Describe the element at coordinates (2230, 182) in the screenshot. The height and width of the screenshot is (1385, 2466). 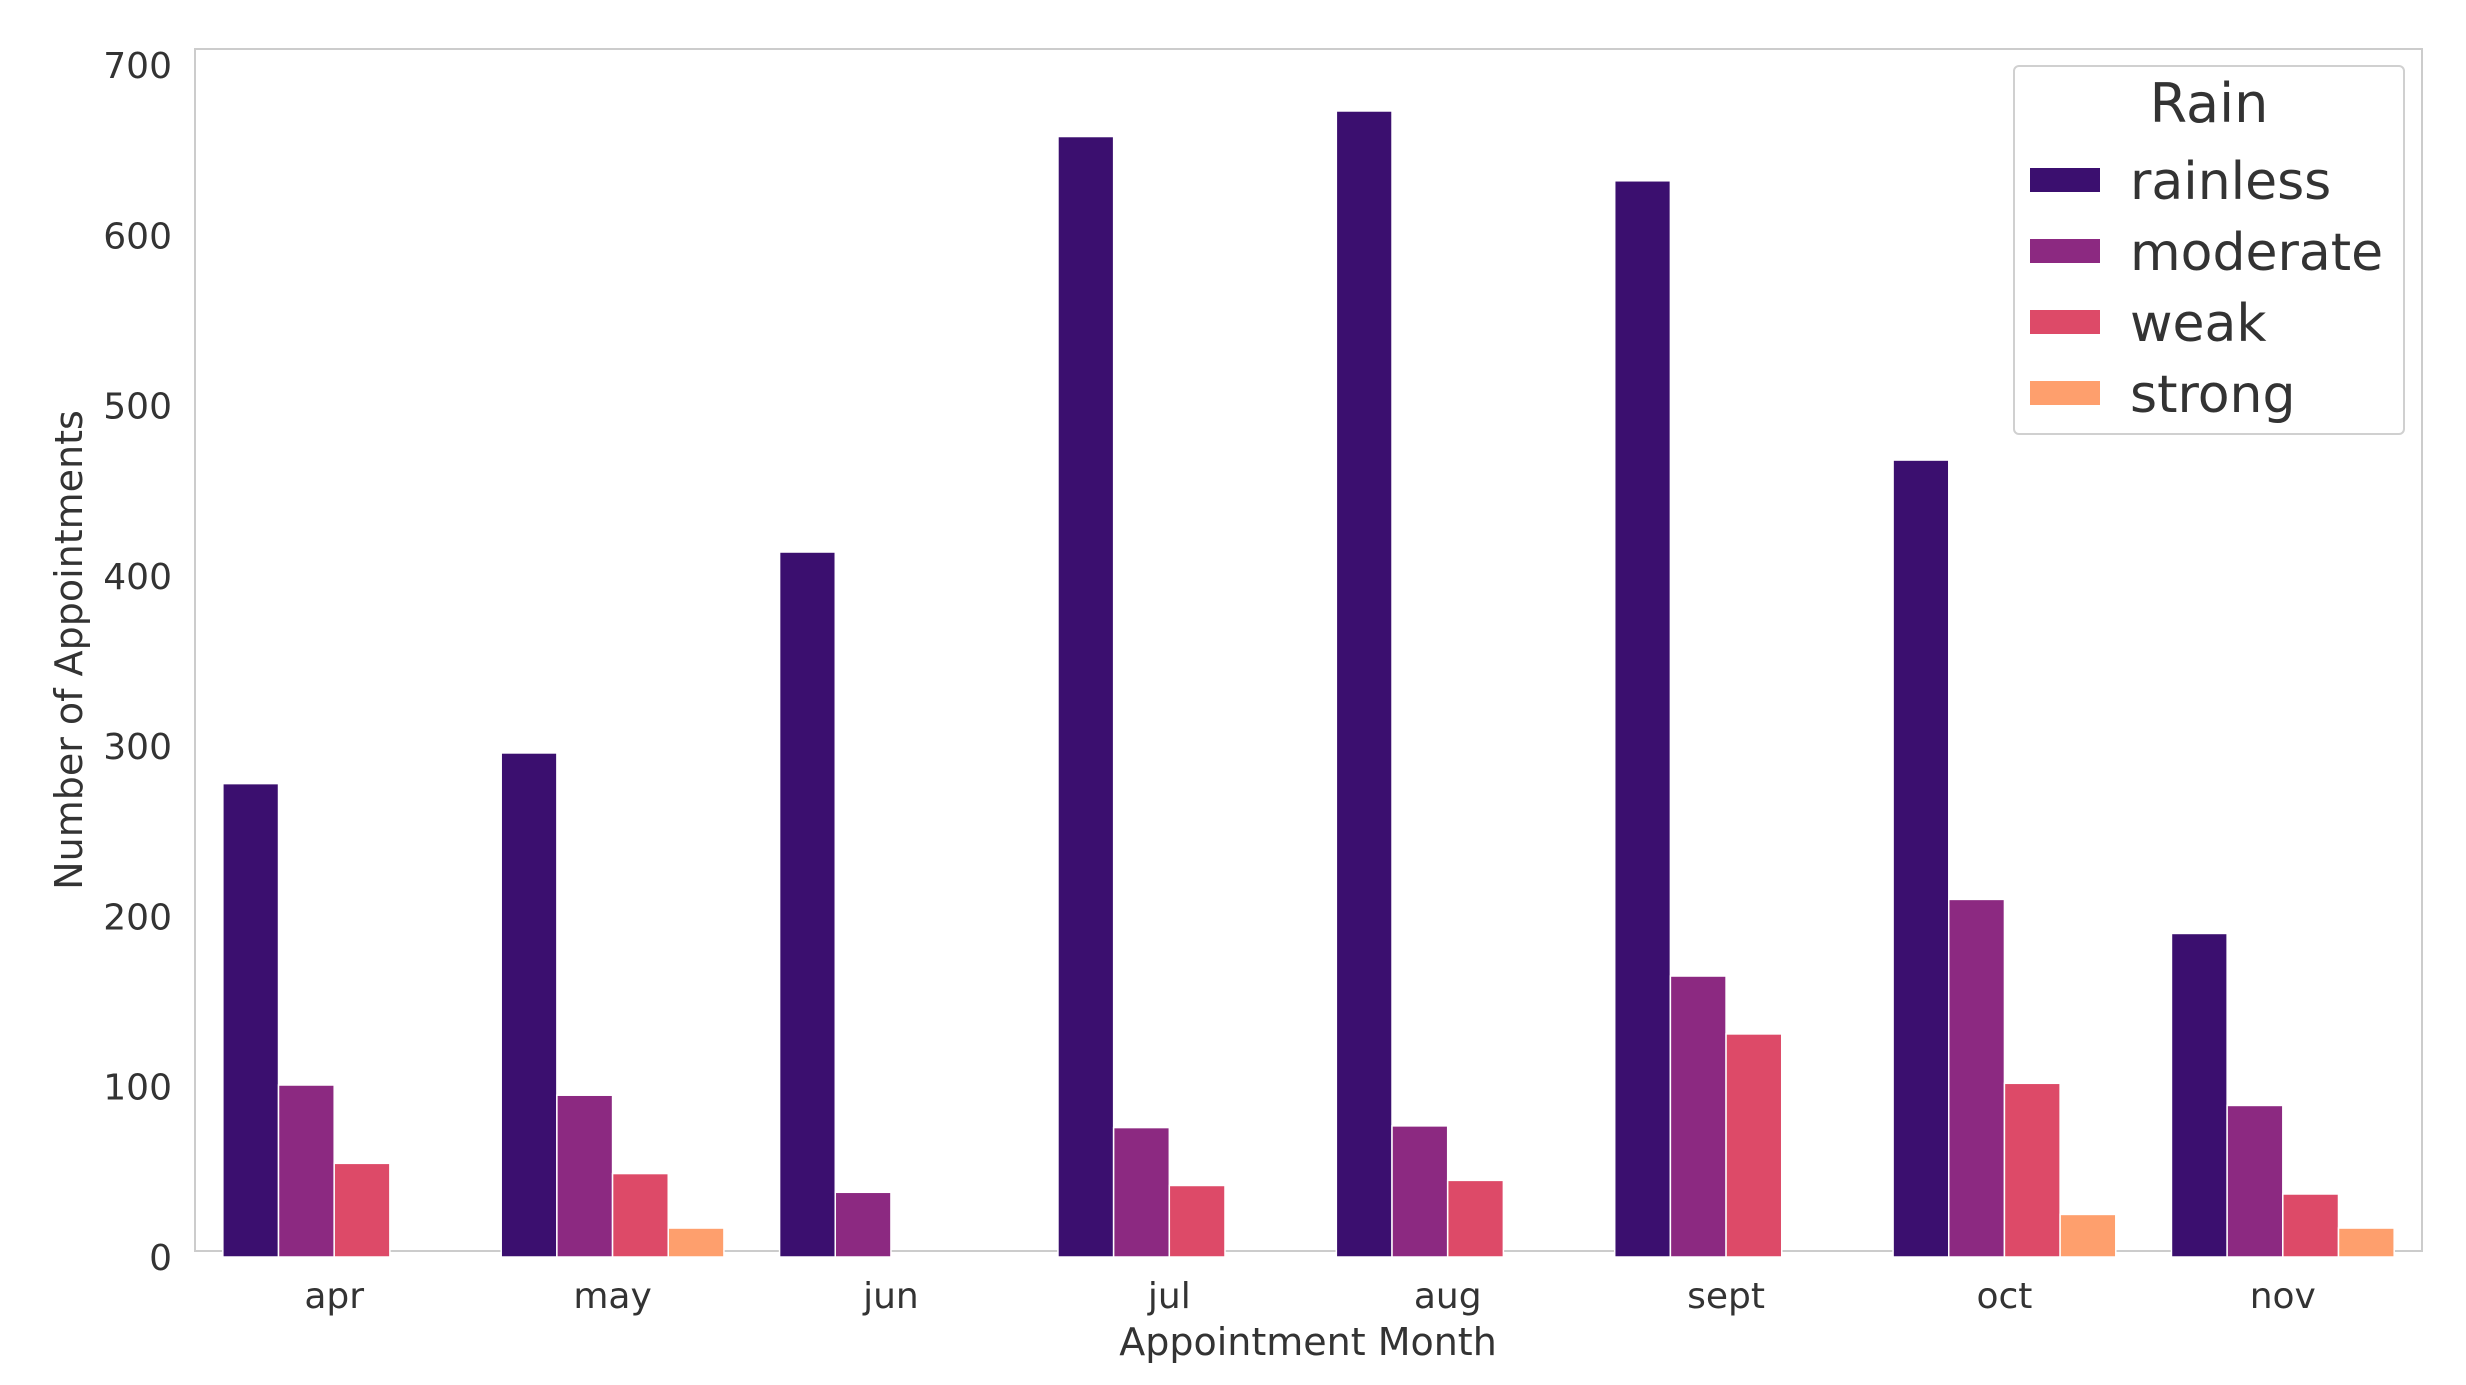
I see `legend-label-rainless: rainless` at that location.